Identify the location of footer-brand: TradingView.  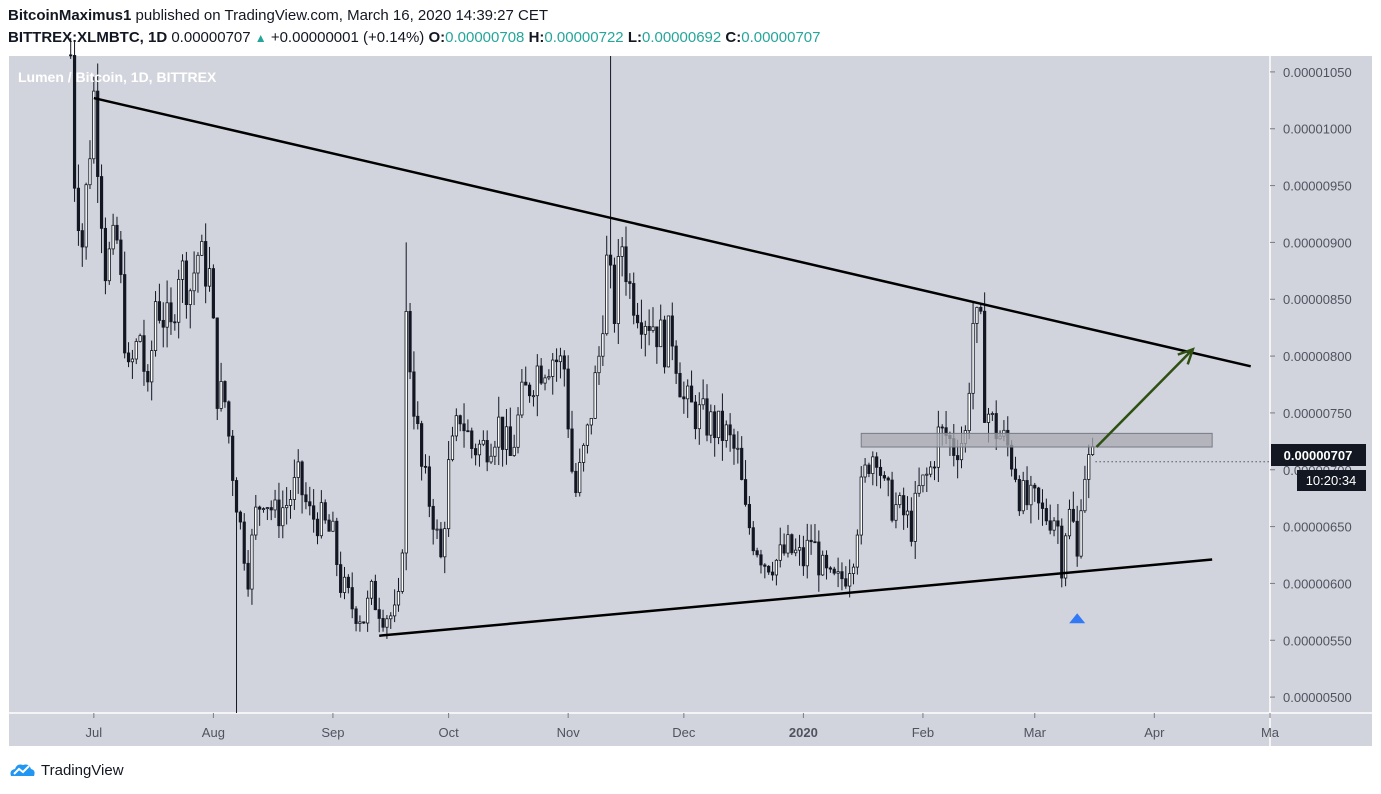
(82, 770).